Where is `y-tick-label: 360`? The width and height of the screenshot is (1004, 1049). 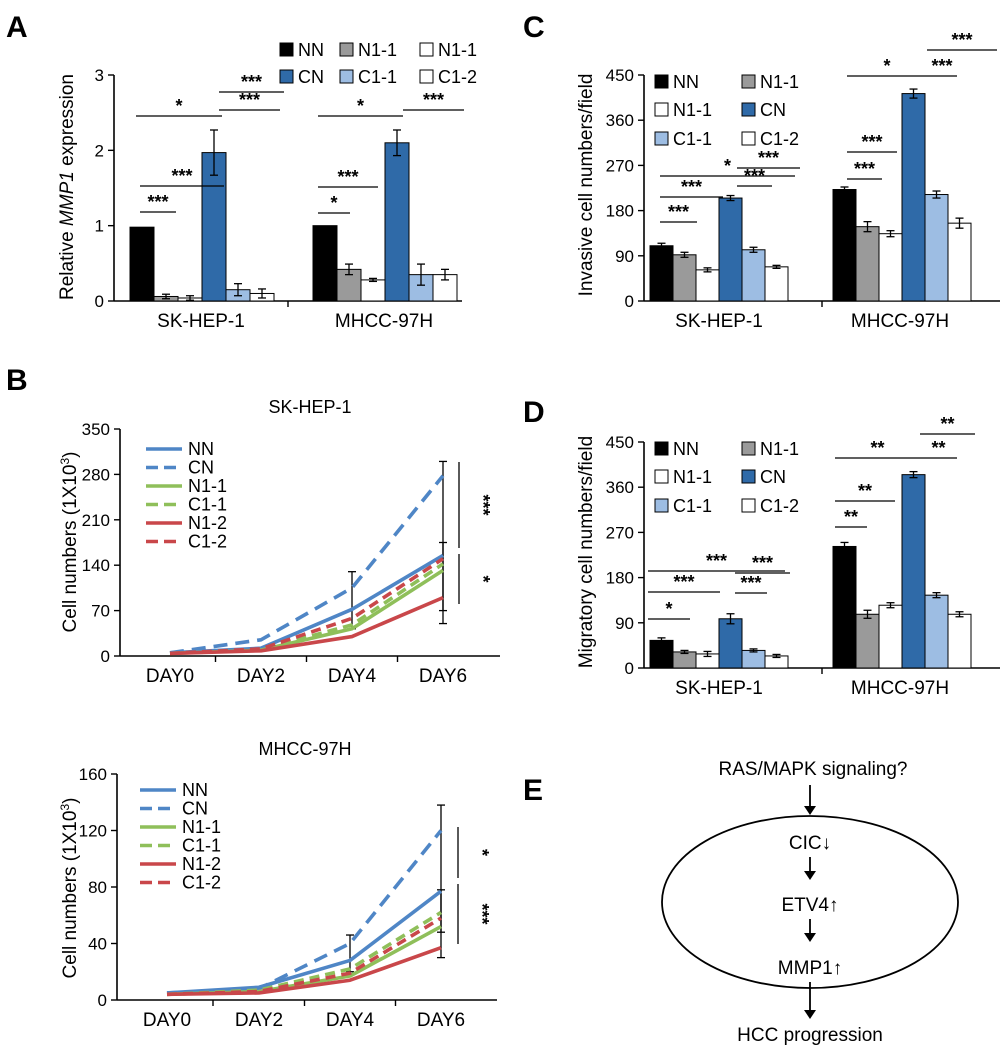 y-tick-label: 360 is located at coordinates (620, 120).